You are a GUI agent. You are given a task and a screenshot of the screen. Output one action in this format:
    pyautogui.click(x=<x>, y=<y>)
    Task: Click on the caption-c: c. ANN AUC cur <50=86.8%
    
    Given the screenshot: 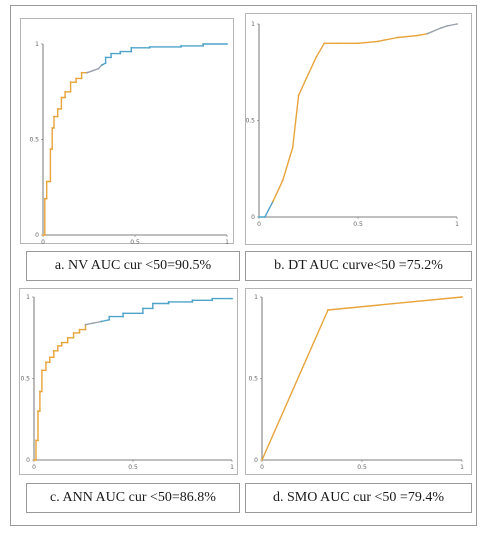 What is the action you would take?
    pyautogui.click(x=133, y=498)
    